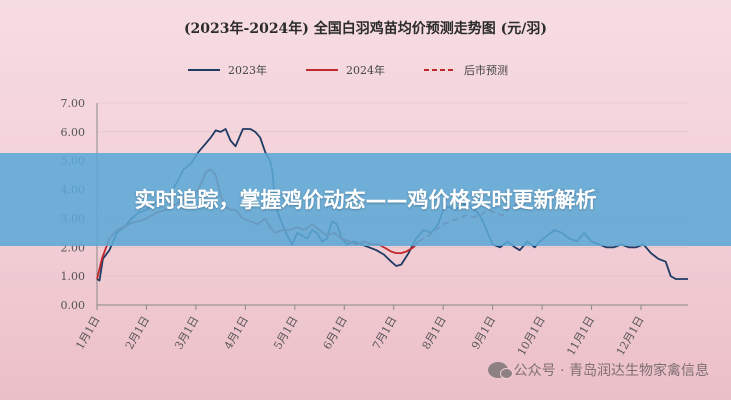  I want to click on legend: 2023年 2024年 后市预测, so click(348, 70).